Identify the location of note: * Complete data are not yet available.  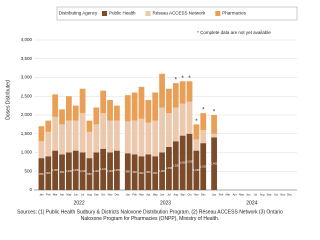
(234, 32).